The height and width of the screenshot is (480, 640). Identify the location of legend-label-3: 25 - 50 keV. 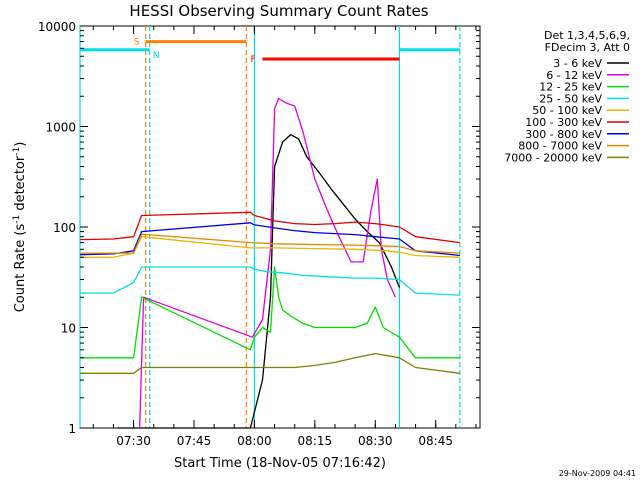
(570, 98).